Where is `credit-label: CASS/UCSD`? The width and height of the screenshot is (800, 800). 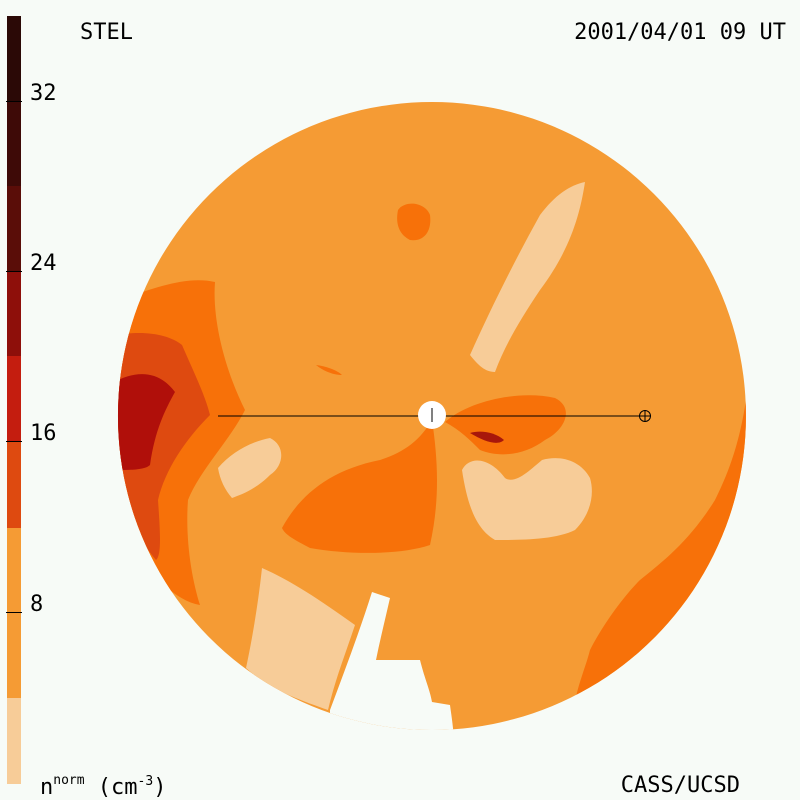
credit-label: CASS/UCSD is located at coordinates (680, 785).